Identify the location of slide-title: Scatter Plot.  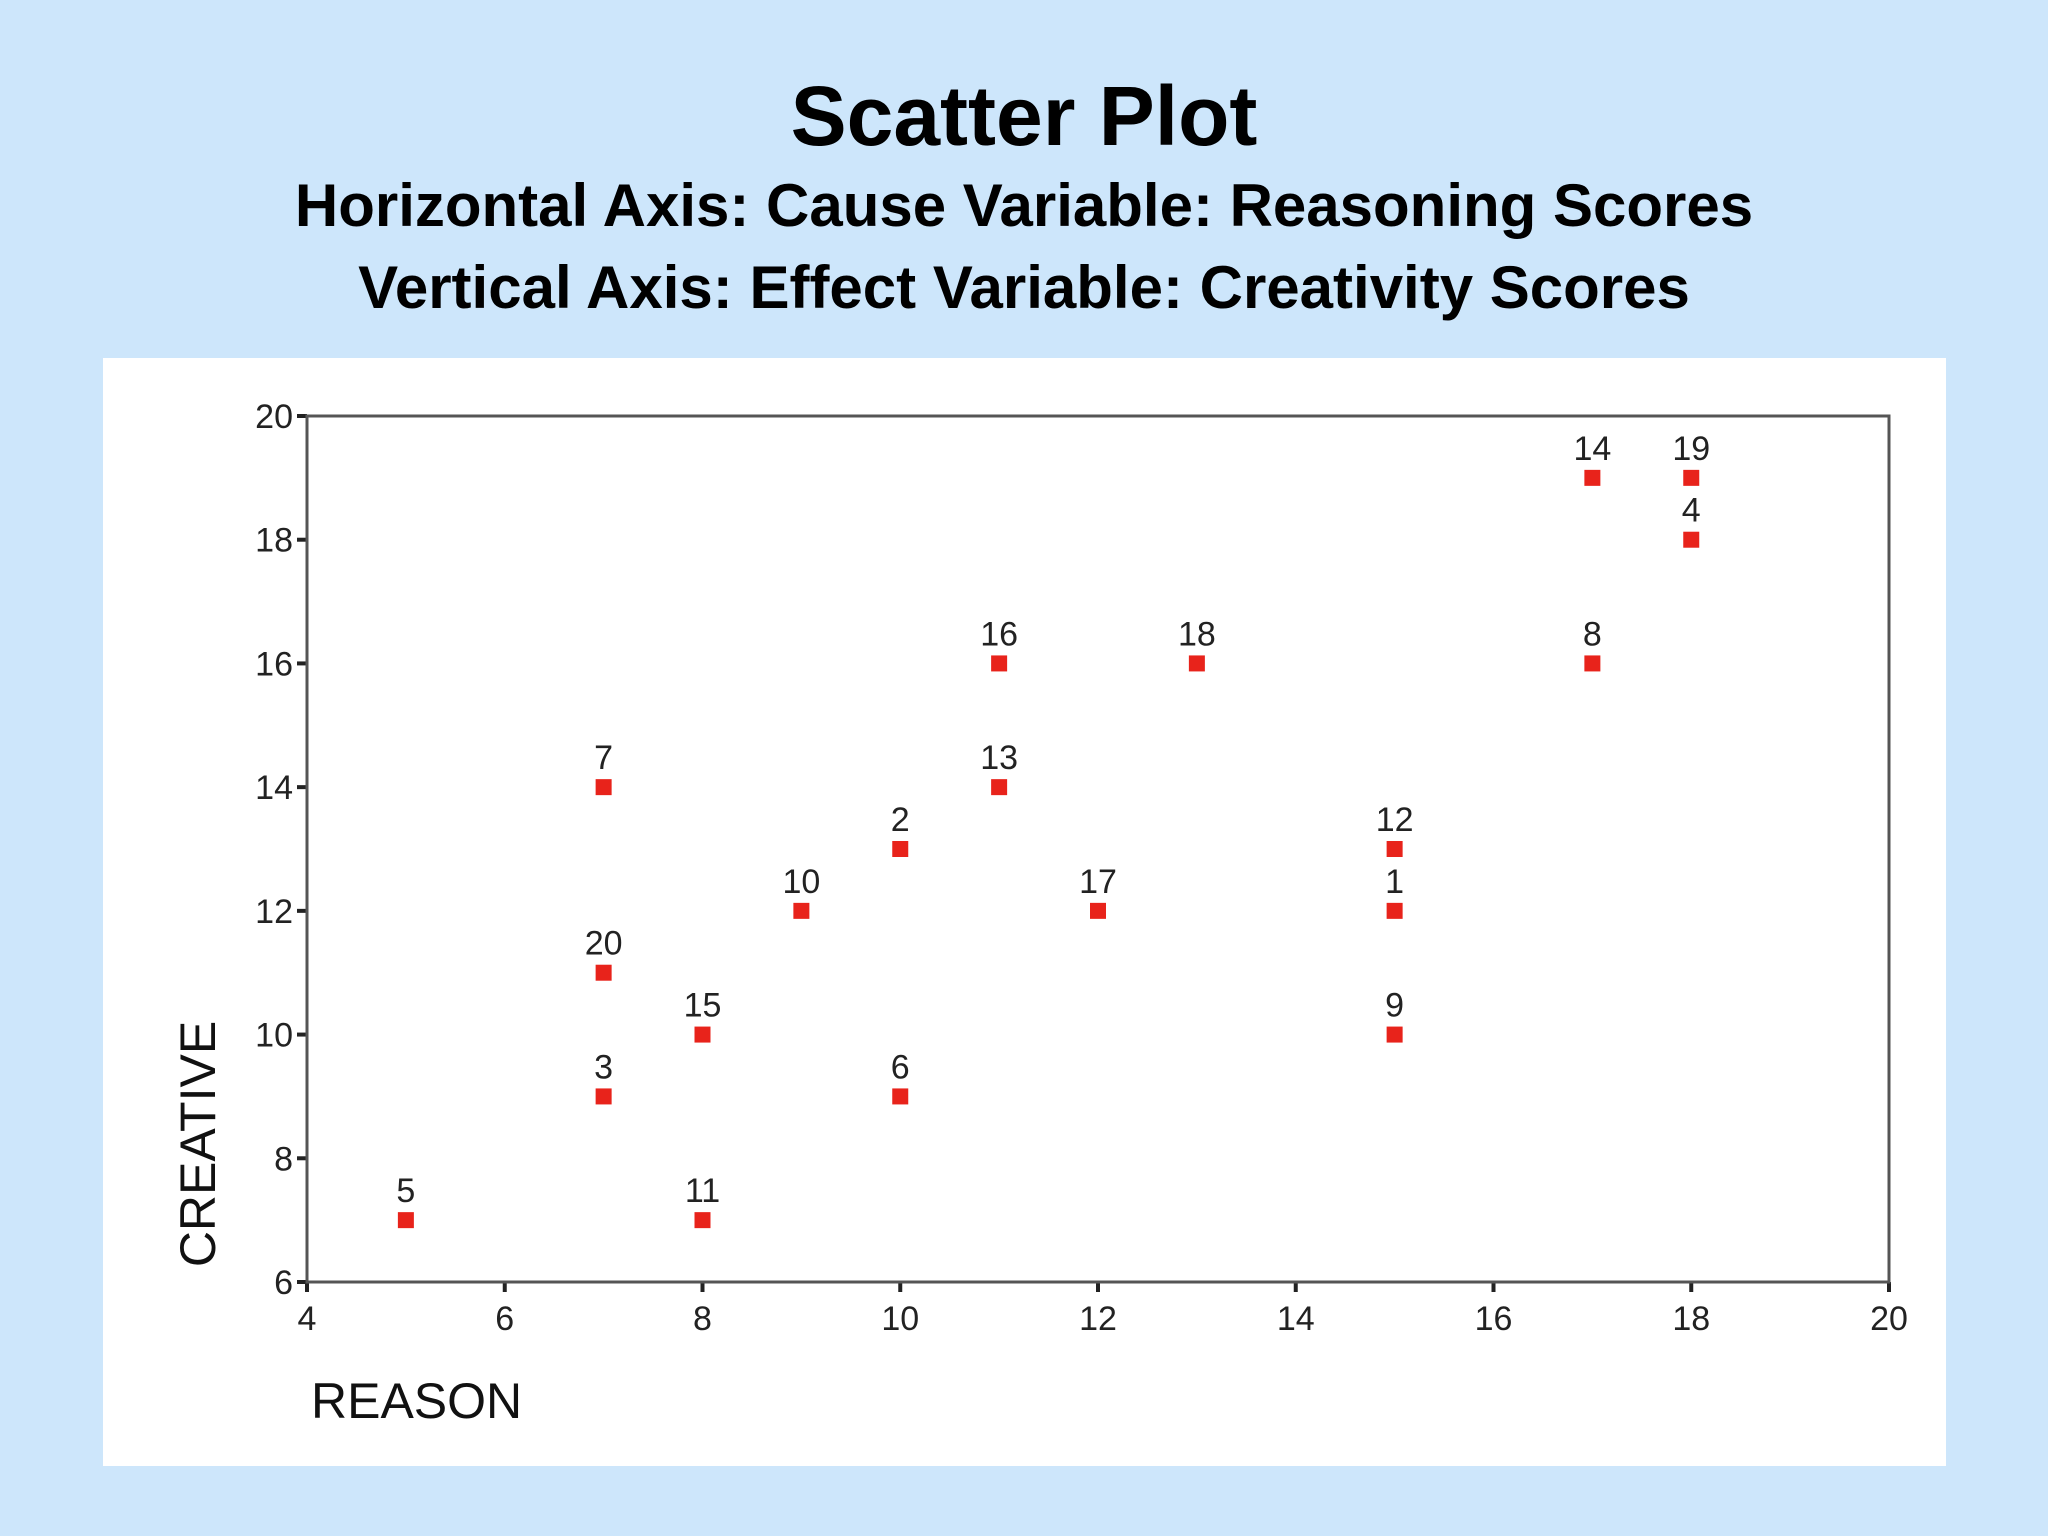
(1024, 116).